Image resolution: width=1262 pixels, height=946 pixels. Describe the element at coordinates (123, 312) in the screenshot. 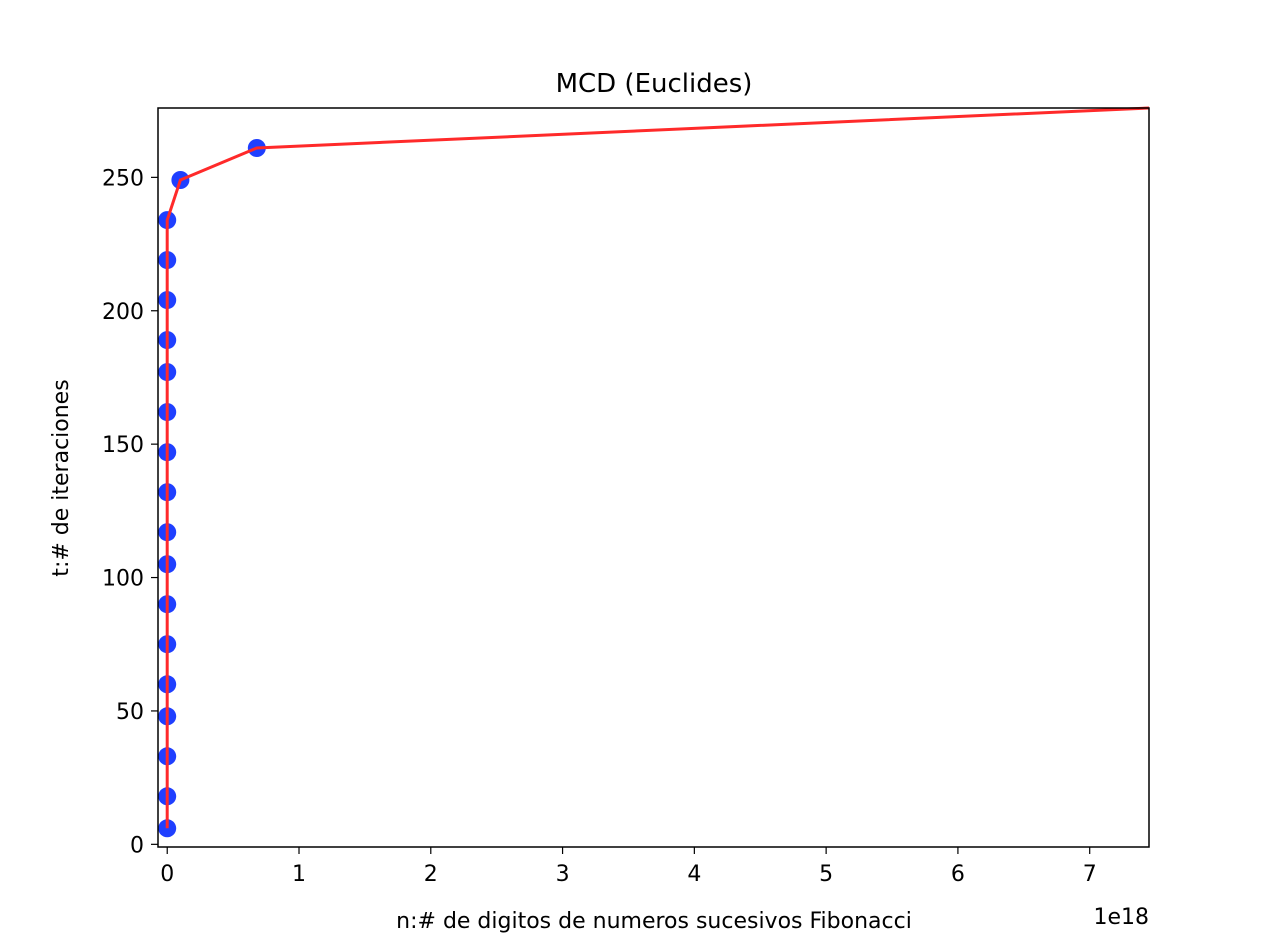

I see `y-tick-label: 200` at that location.